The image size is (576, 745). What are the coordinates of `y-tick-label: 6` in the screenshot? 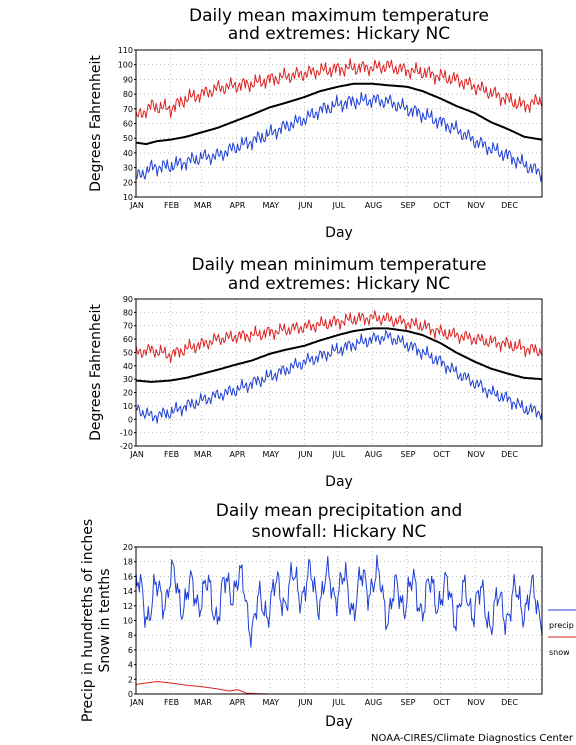 It's located at (130, 650).